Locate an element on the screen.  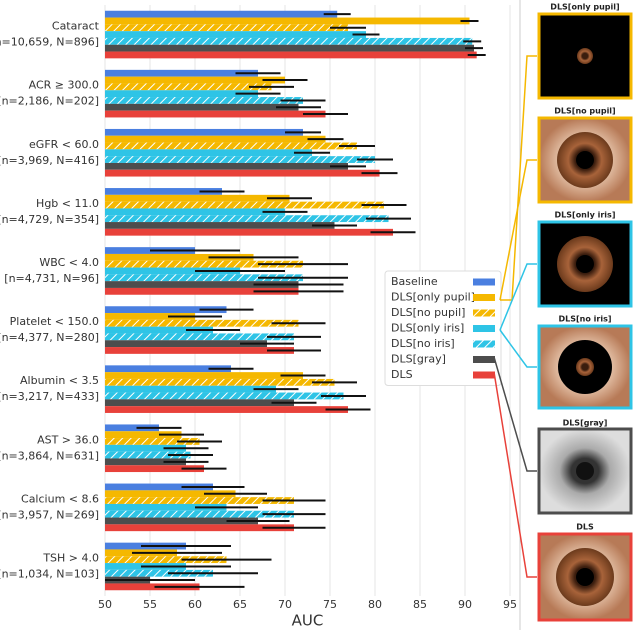
y-tick-sublabel: [n=2,186, N=202] is located at coordinates (49, 101).